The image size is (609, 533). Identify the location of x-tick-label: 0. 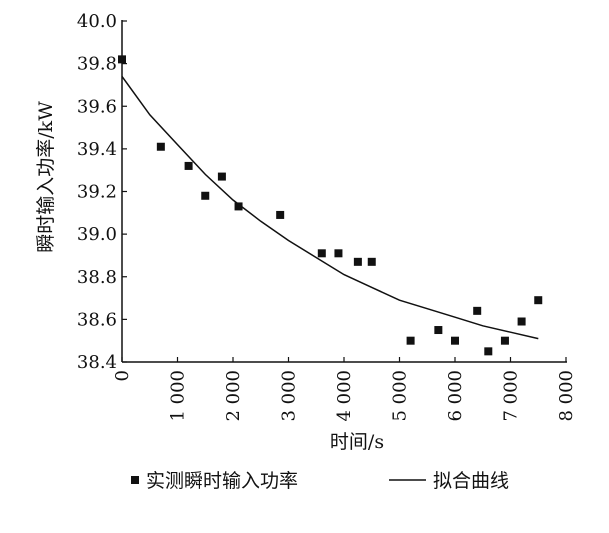
(122, 375).